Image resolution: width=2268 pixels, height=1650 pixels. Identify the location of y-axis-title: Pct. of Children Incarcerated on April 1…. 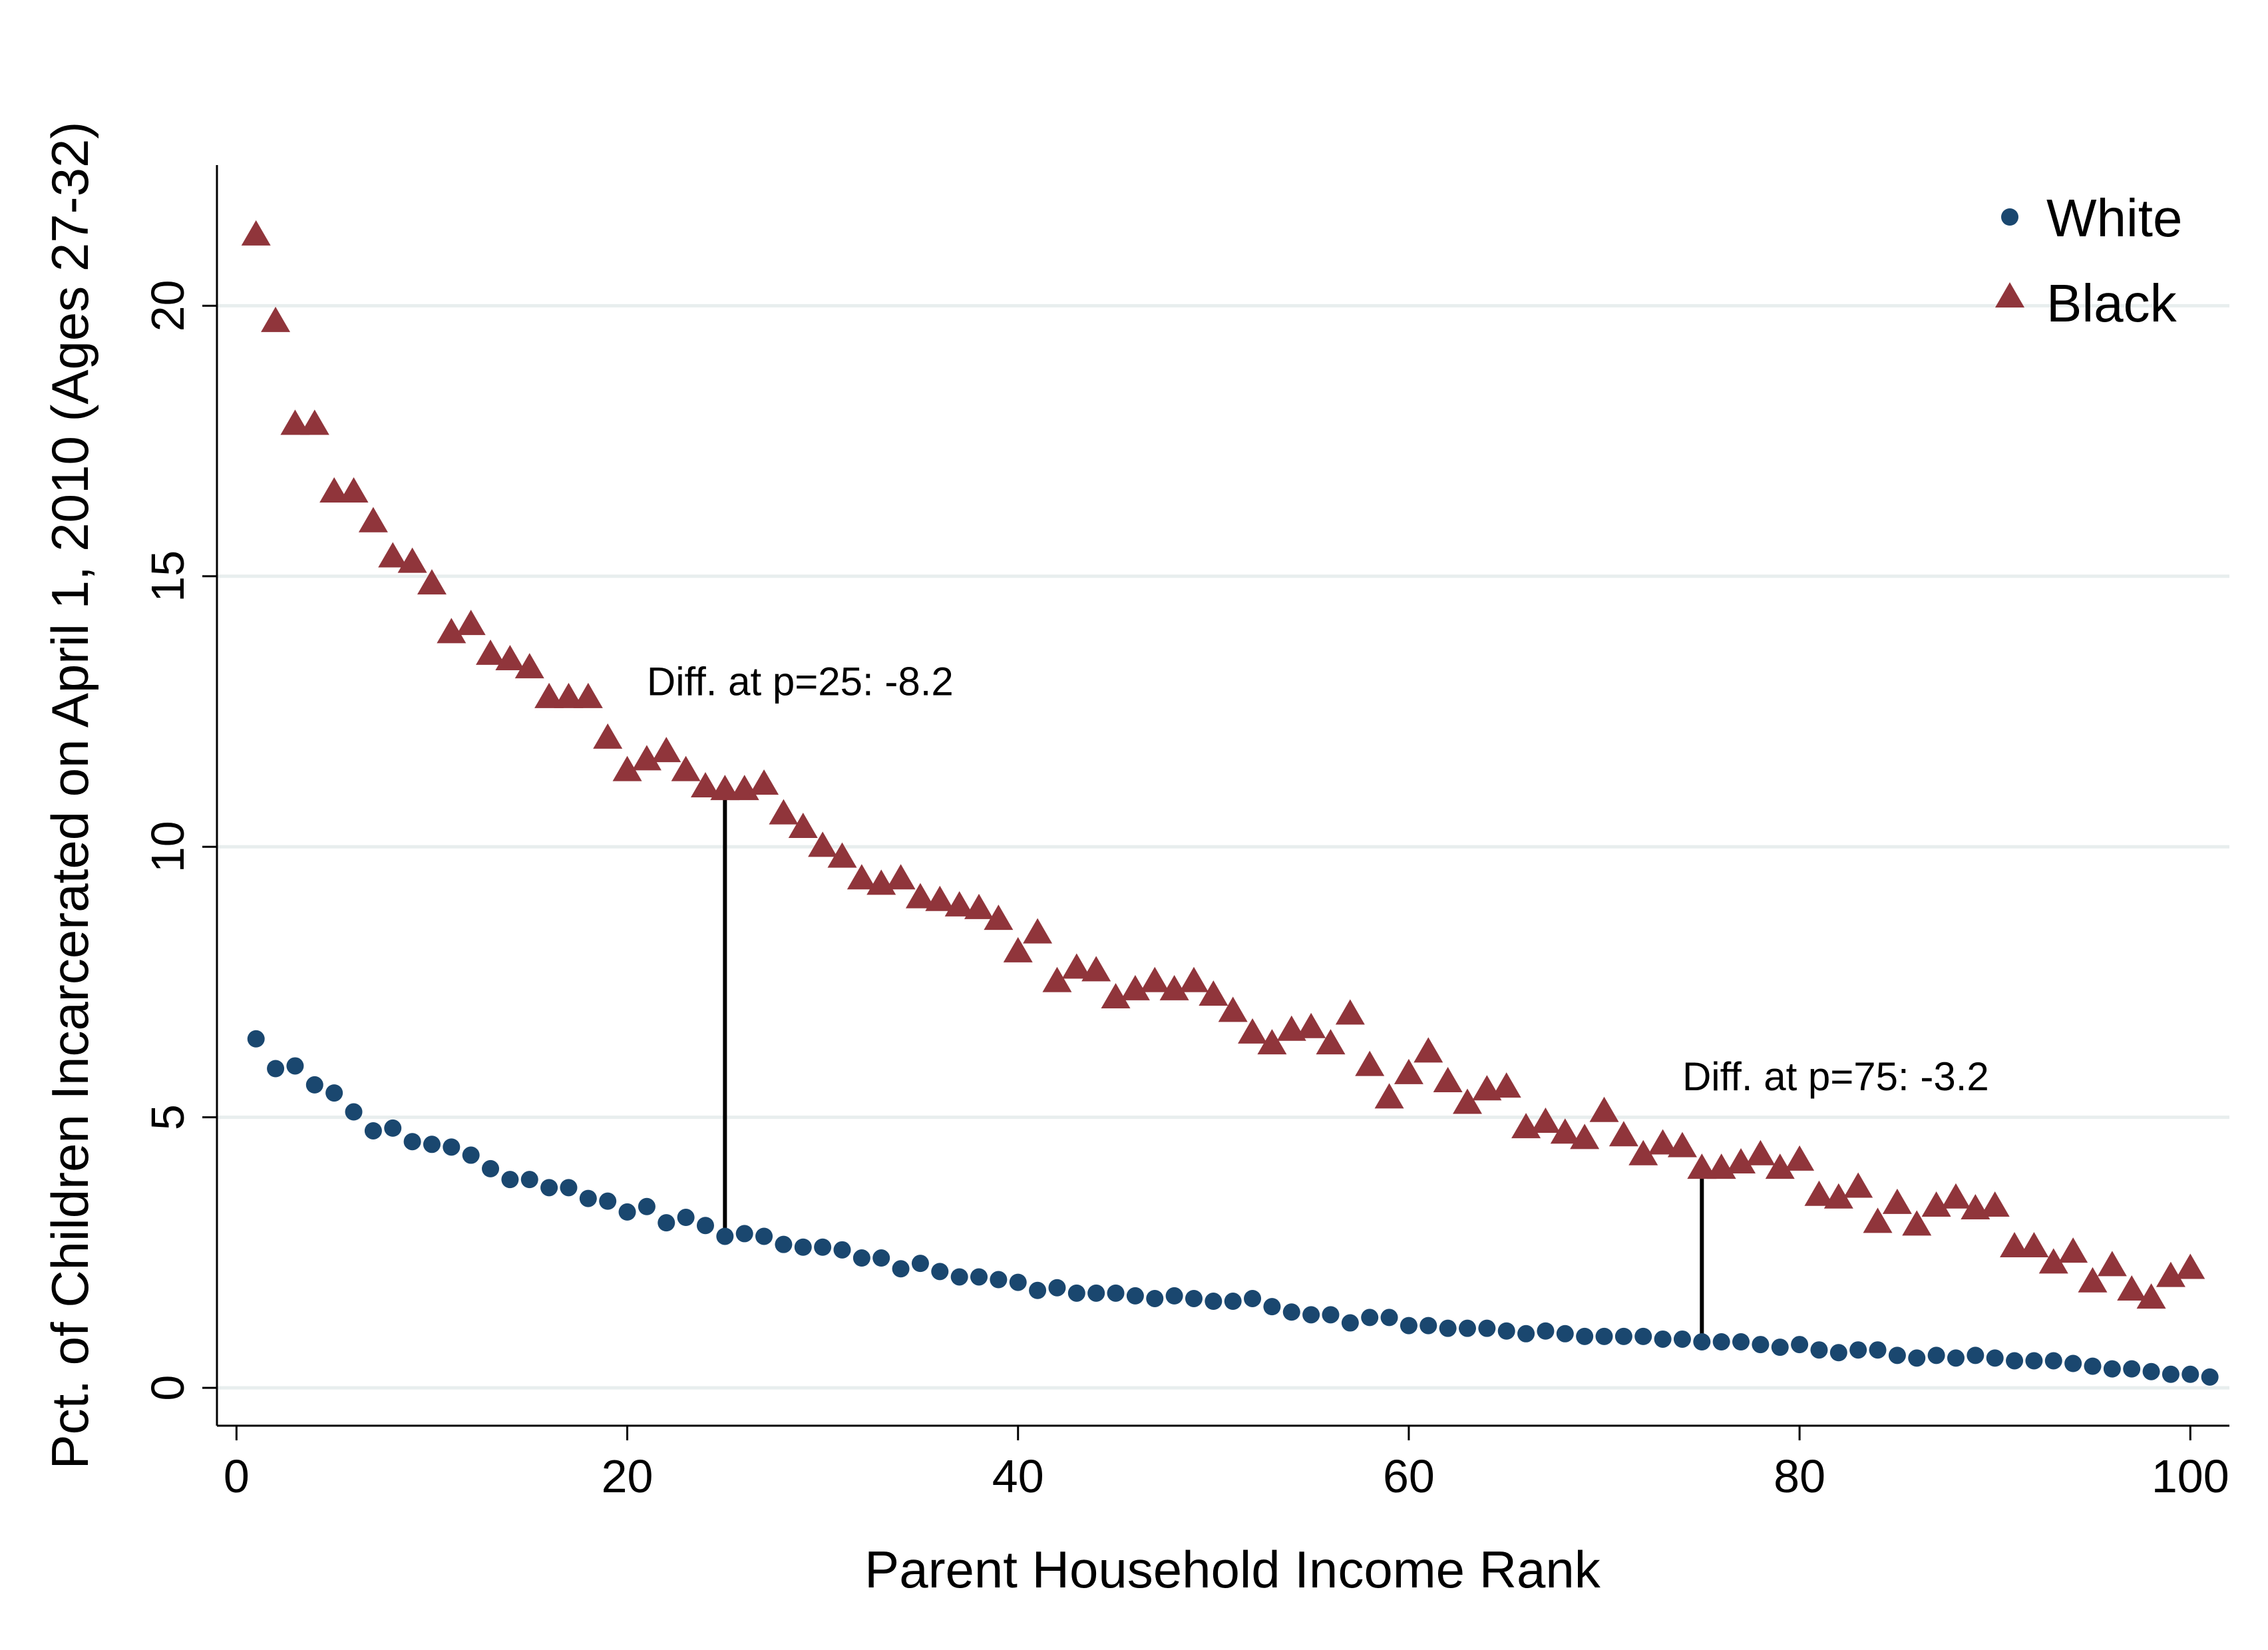
(70, 796).